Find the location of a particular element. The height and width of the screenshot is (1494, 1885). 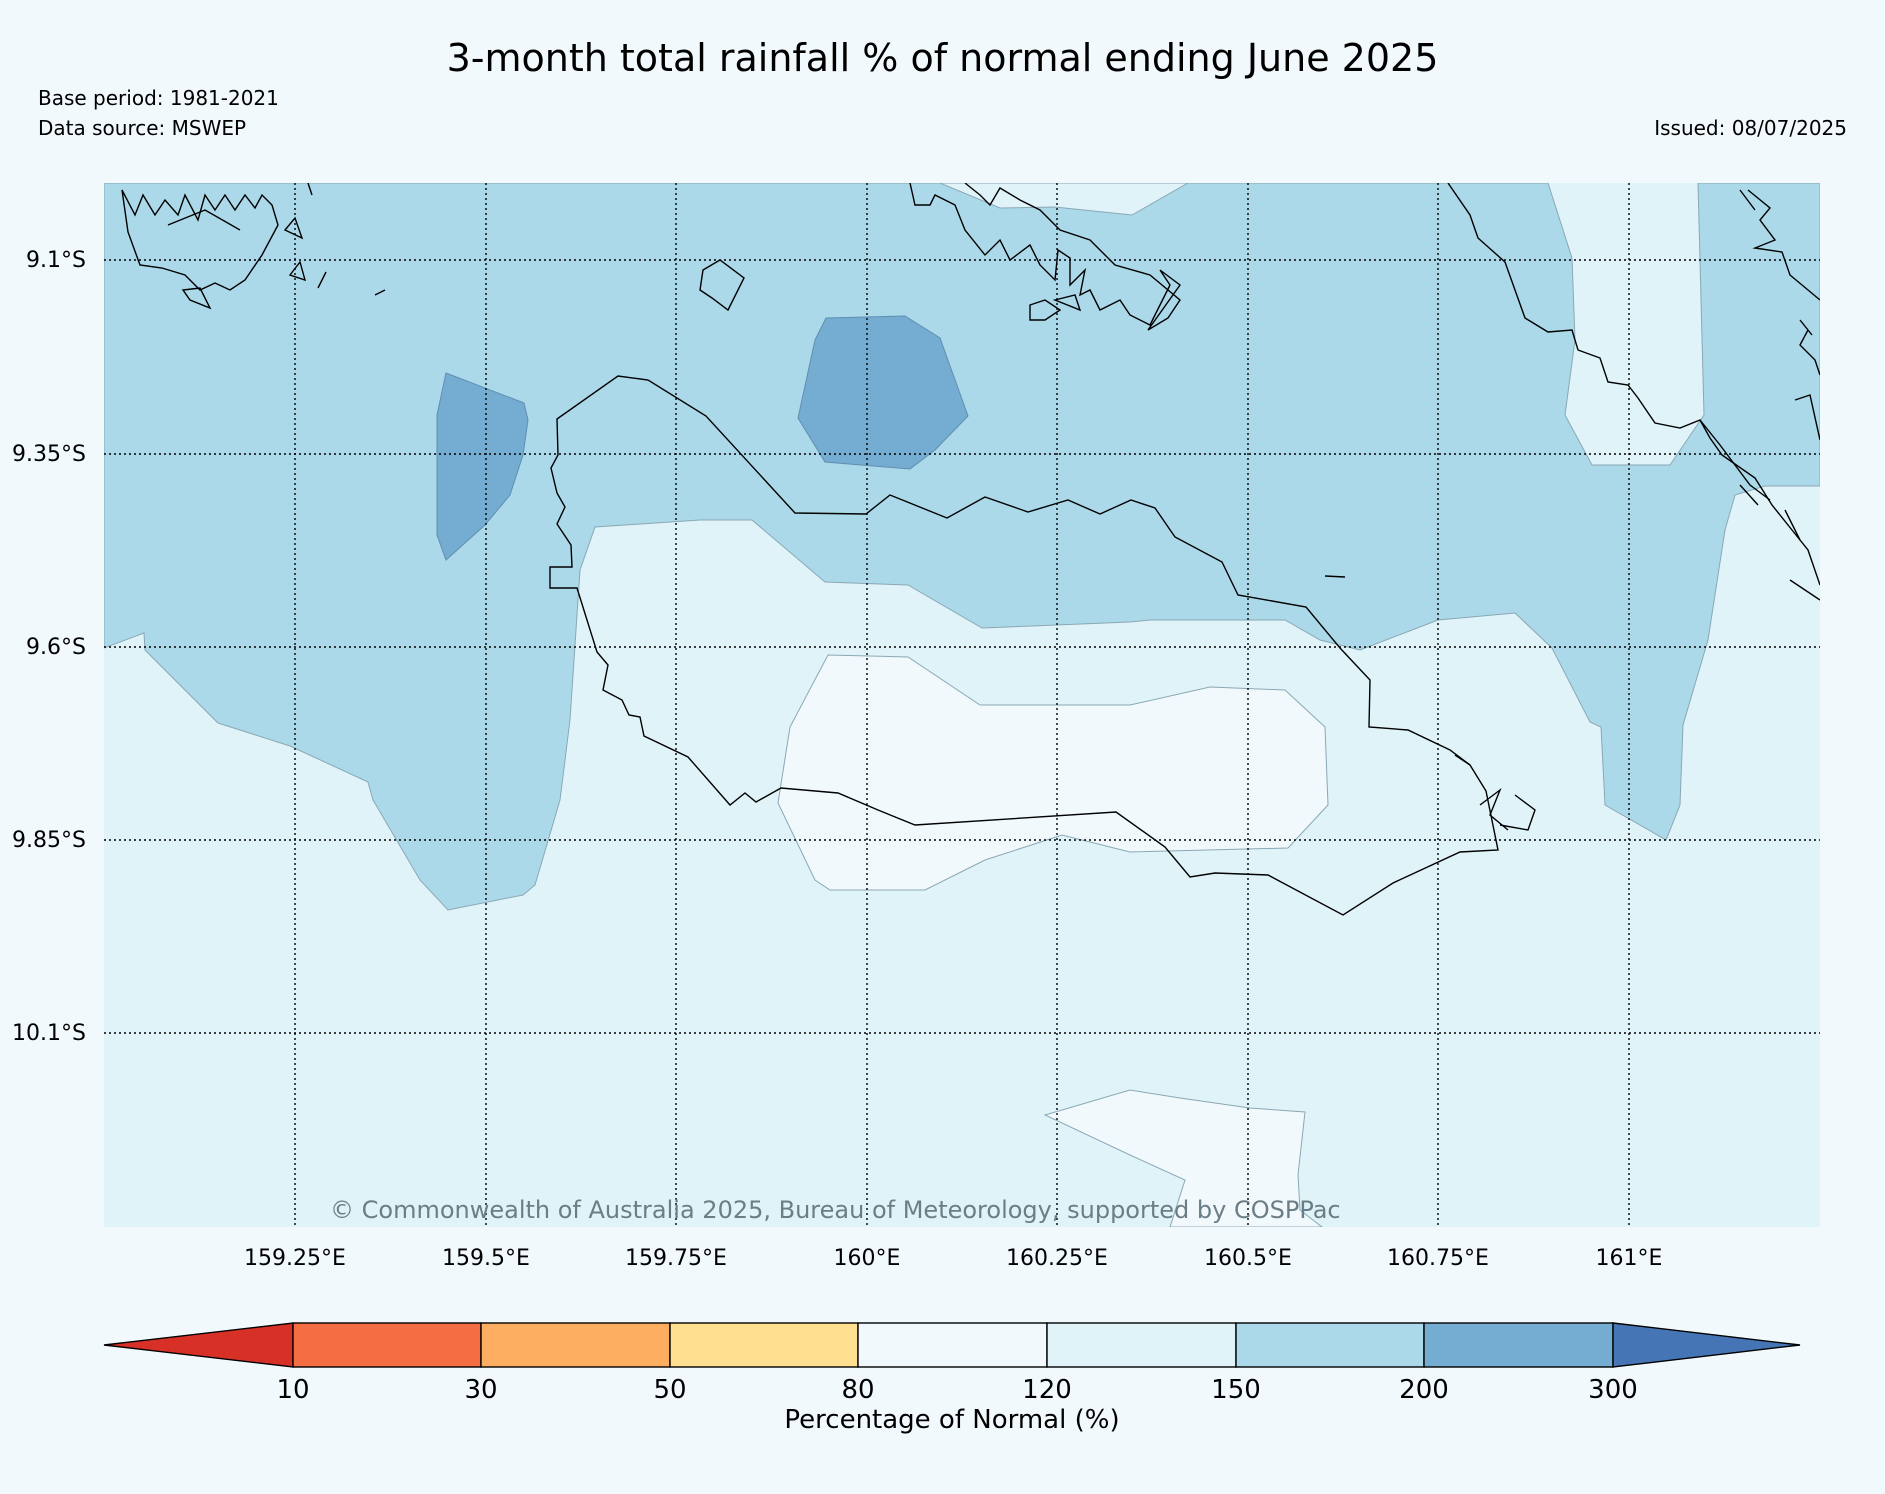

lat-label: 9.35°S is located at coordinates (49, 454).